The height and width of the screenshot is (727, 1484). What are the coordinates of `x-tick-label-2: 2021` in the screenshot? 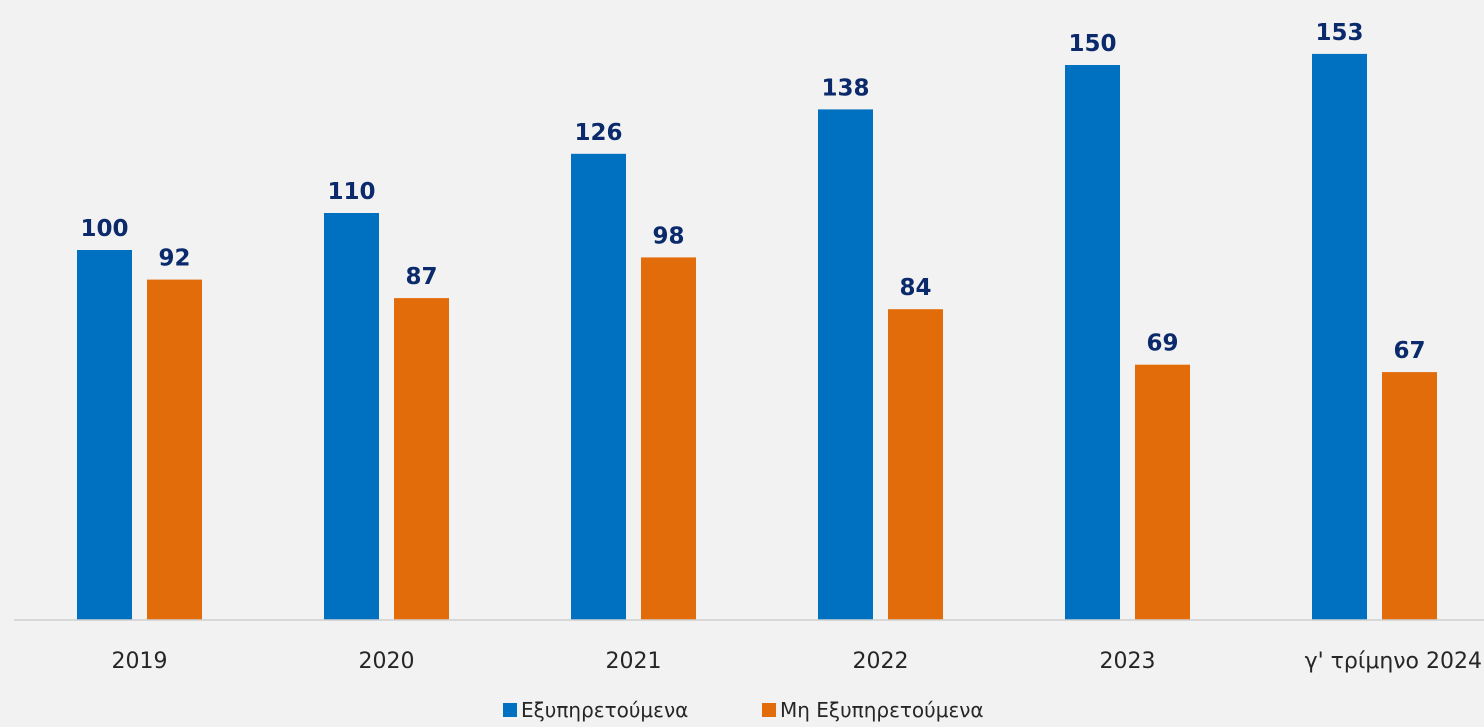 It's located at (634, 661).